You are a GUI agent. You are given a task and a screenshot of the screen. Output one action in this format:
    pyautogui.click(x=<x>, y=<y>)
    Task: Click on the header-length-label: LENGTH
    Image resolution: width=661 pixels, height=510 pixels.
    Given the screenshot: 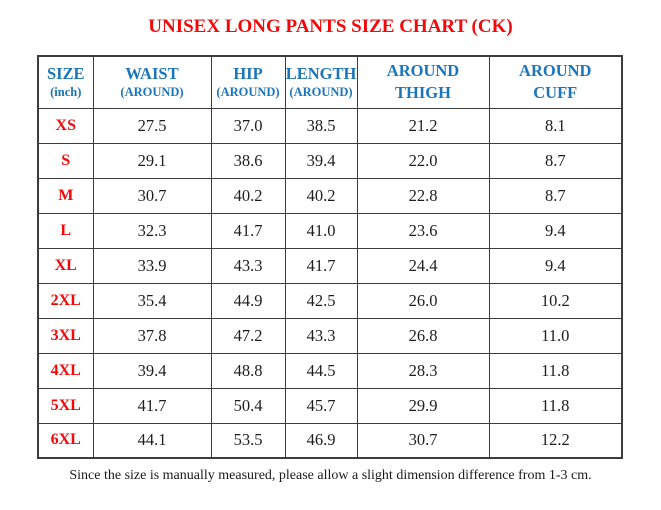 What is the action you would take?
    pyautogui.click(x=321, y=73)
    